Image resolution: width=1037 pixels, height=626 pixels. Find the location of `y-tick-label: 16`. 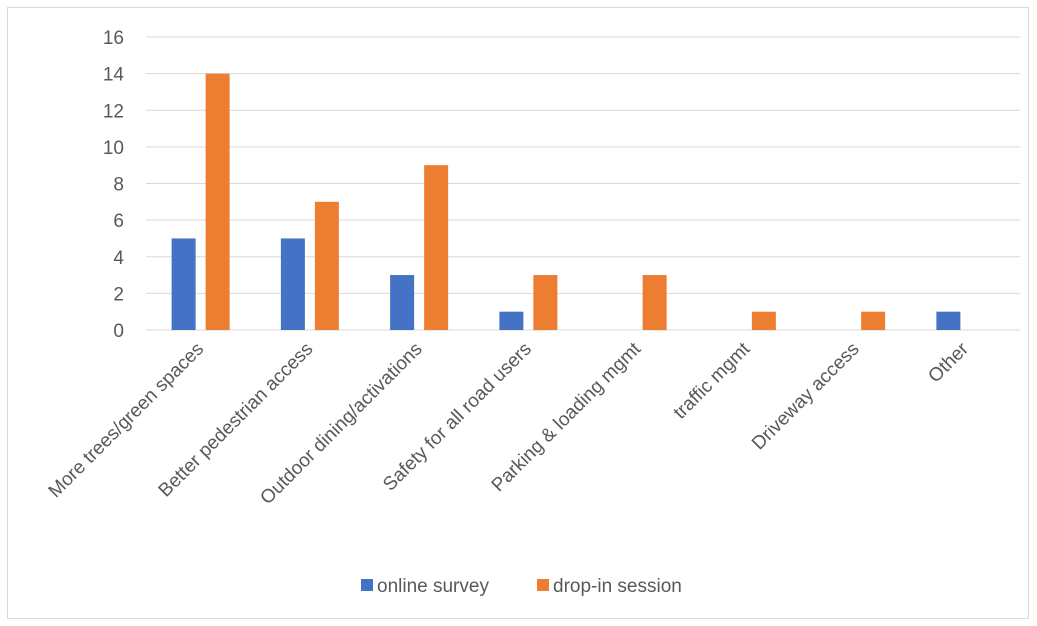

y-tick-label: 16 is located at coordinates (113, 38).